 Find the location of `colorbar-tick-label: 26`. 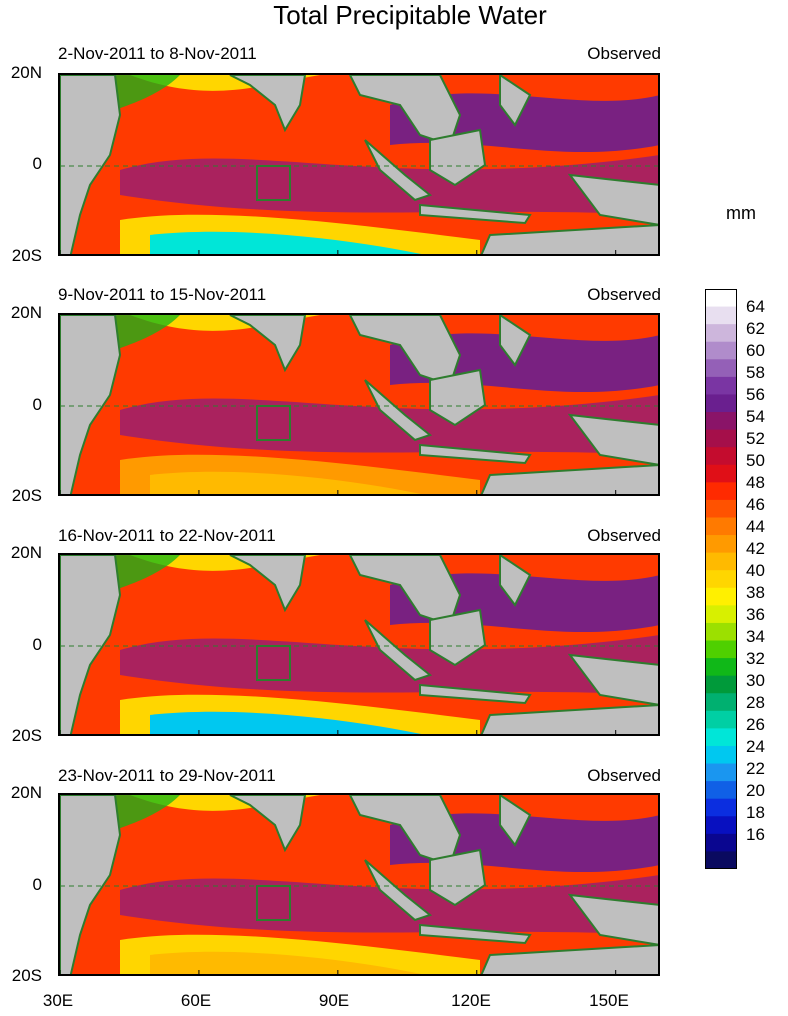

colorbar-tick-label: 26 is located at coordinates (755, 724).